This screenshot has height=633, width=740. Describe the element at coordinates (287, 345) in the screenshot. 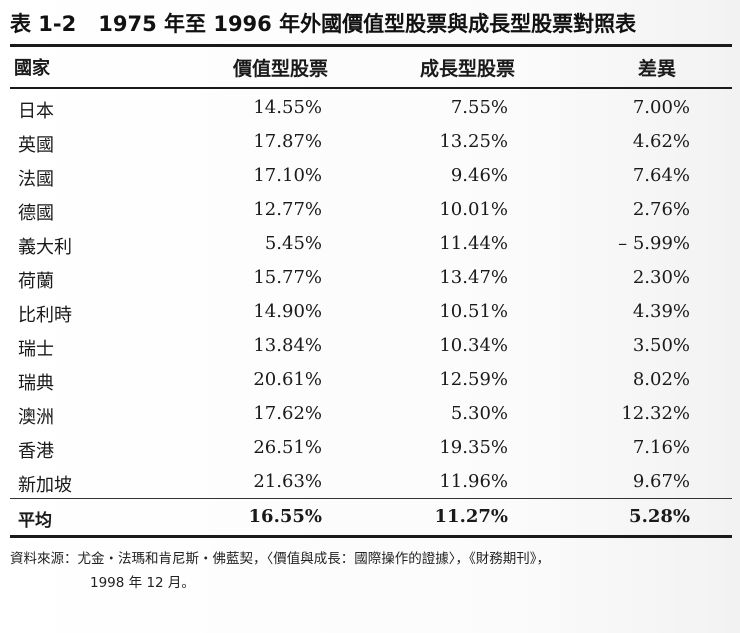

I see `value-cell: 13.84%` at that location.